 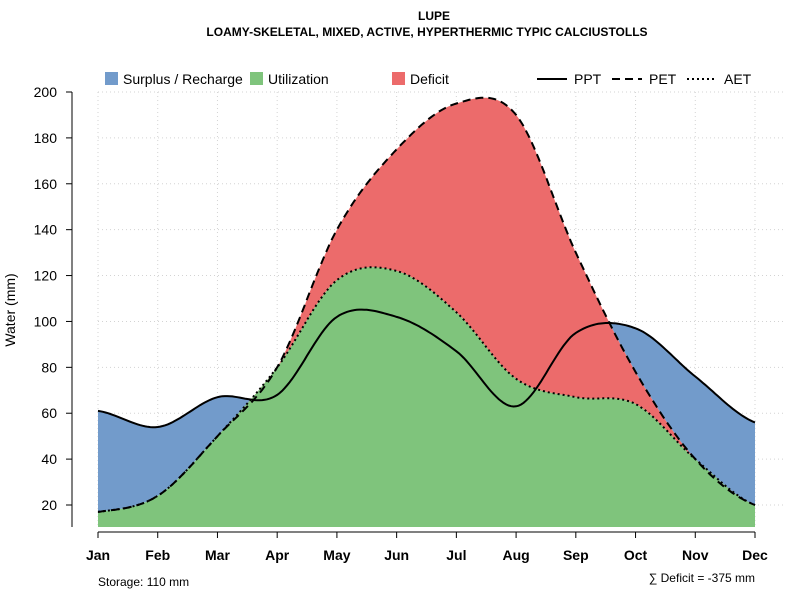 What do you see at coordinates (183, 79) in the screenshot?
I see `legend-label: Surplus / Recharge` at bounding box center [183, 79].